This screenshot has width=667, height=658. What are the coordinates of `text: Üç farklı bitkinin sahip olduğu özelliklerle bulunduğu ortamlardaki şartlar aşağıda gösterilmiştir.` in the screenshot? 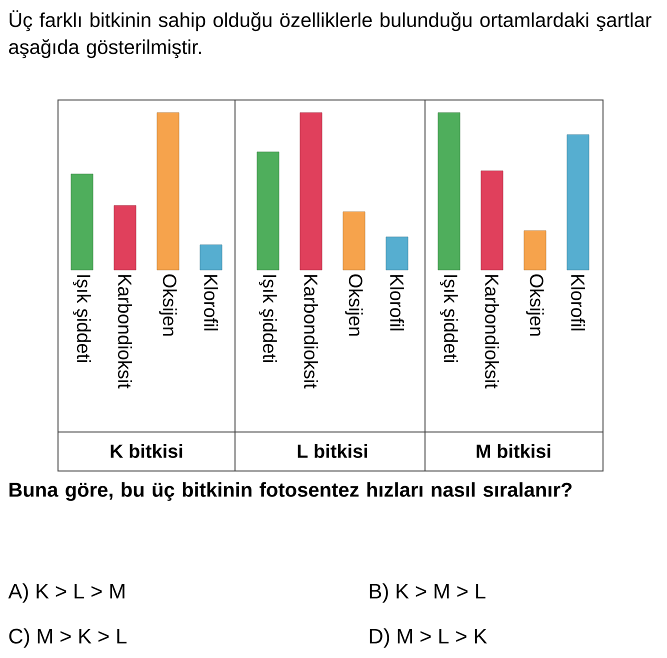 It's located at (330, 34).